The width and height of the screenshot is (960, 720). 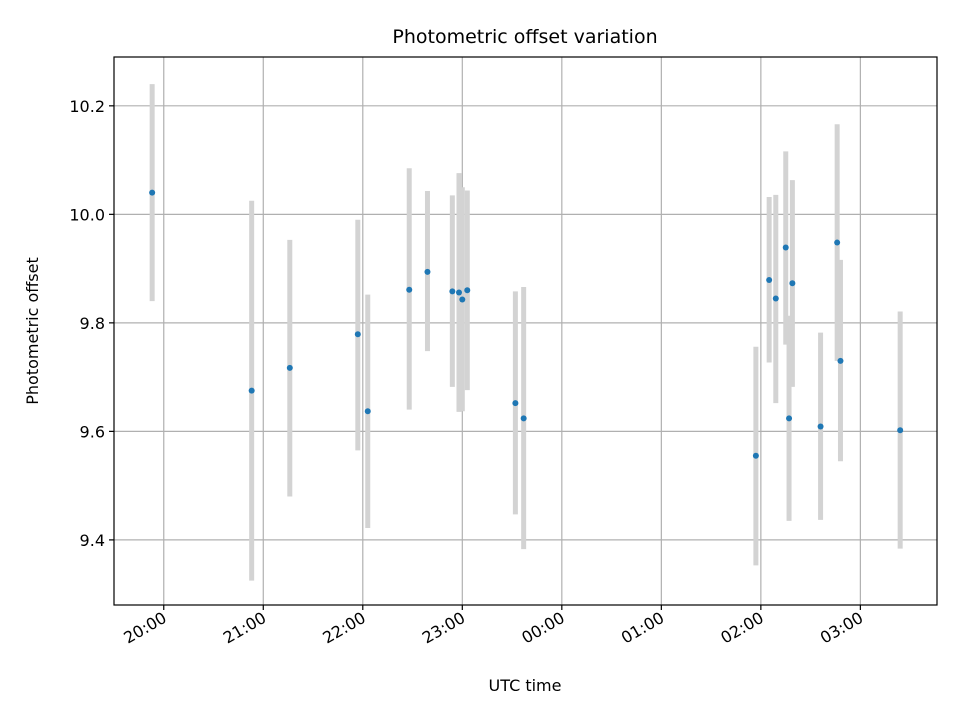 What do you see at coordinates (92, 540) in the screenshot?
I see `y-tick-label: 9.4` at bounding box center [92, 540].